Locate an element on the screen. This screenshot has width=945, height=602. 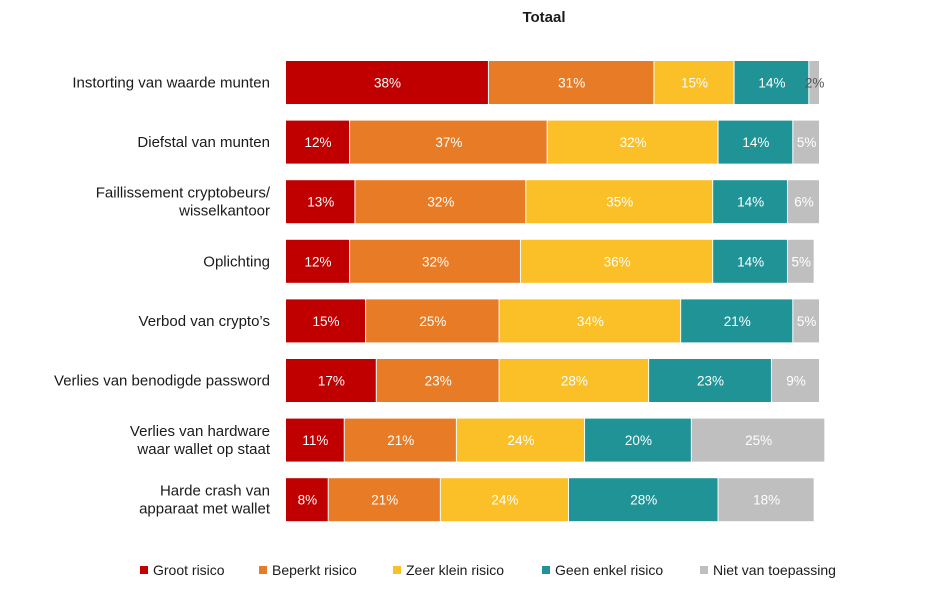
category-label: Harde crash van is located at coordinates (215, 491).